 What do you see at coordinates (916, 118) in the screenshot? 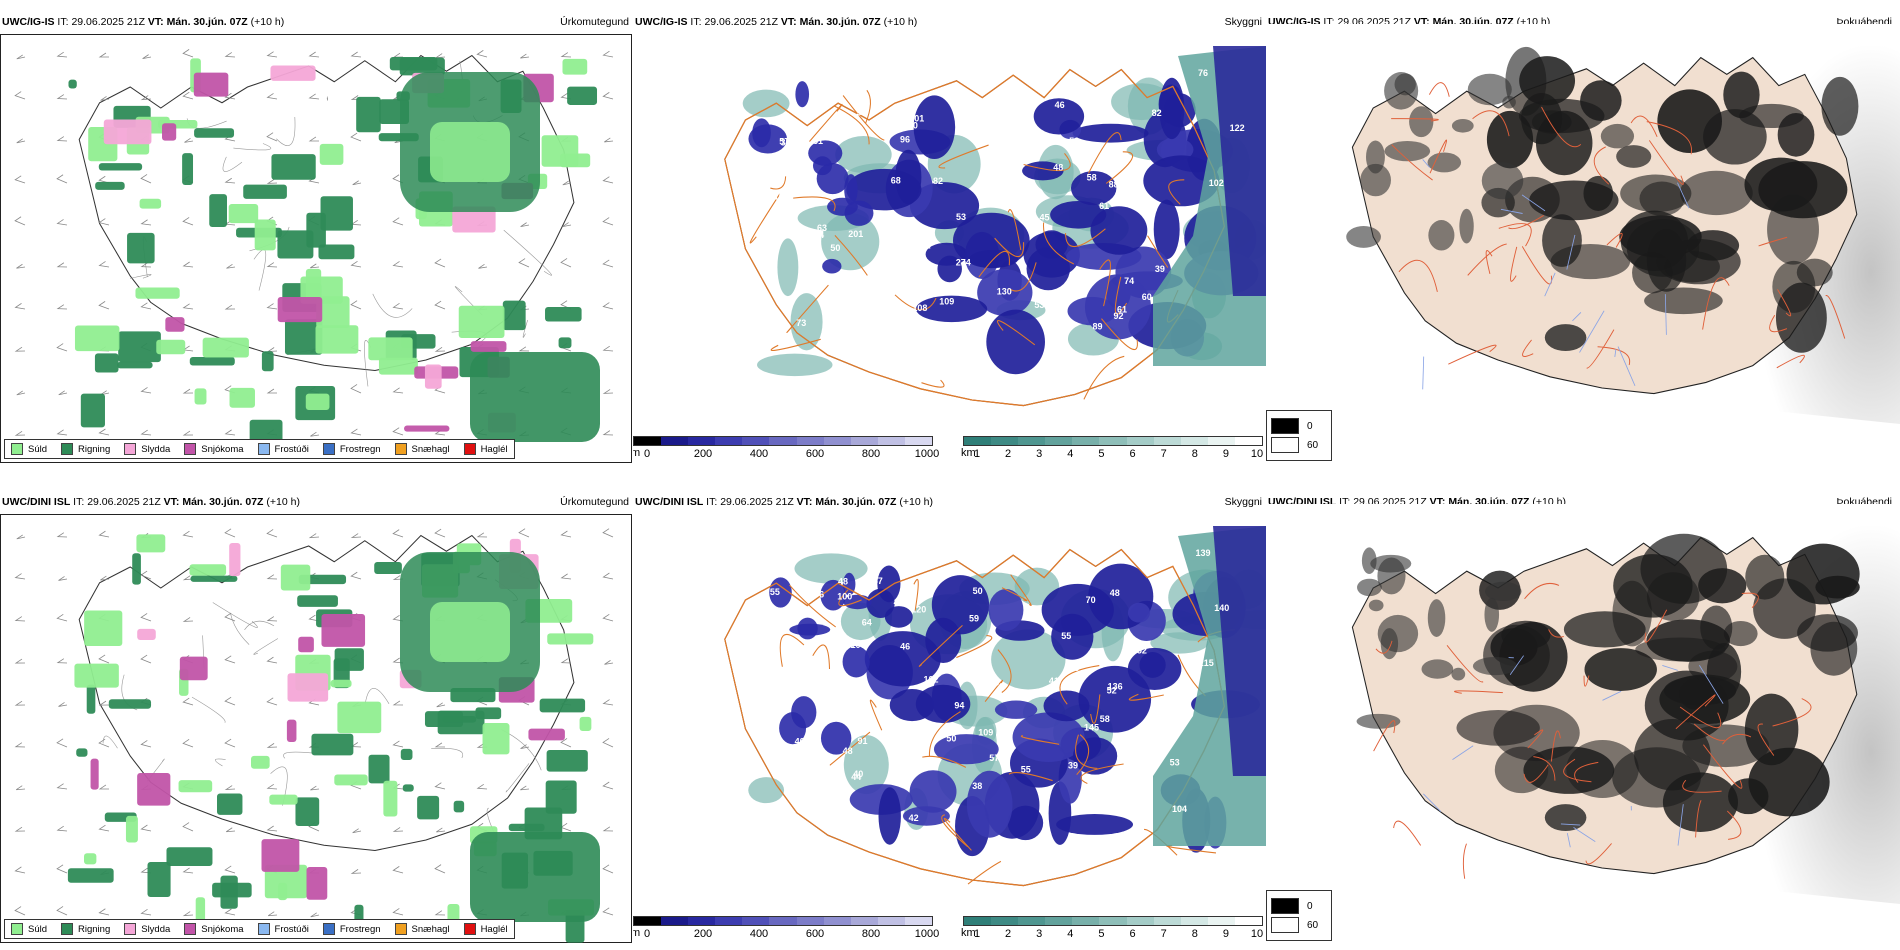
I see `cloud-ceiling-label: 101` at bounding box center [916, 118].